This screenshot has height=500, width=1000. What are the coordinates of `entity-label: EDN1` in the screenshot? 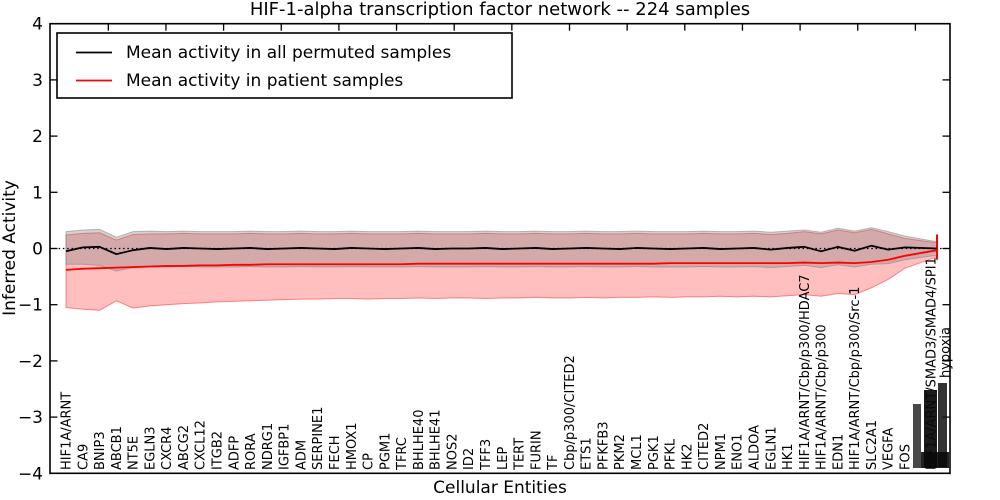 It's located at (838, 452).